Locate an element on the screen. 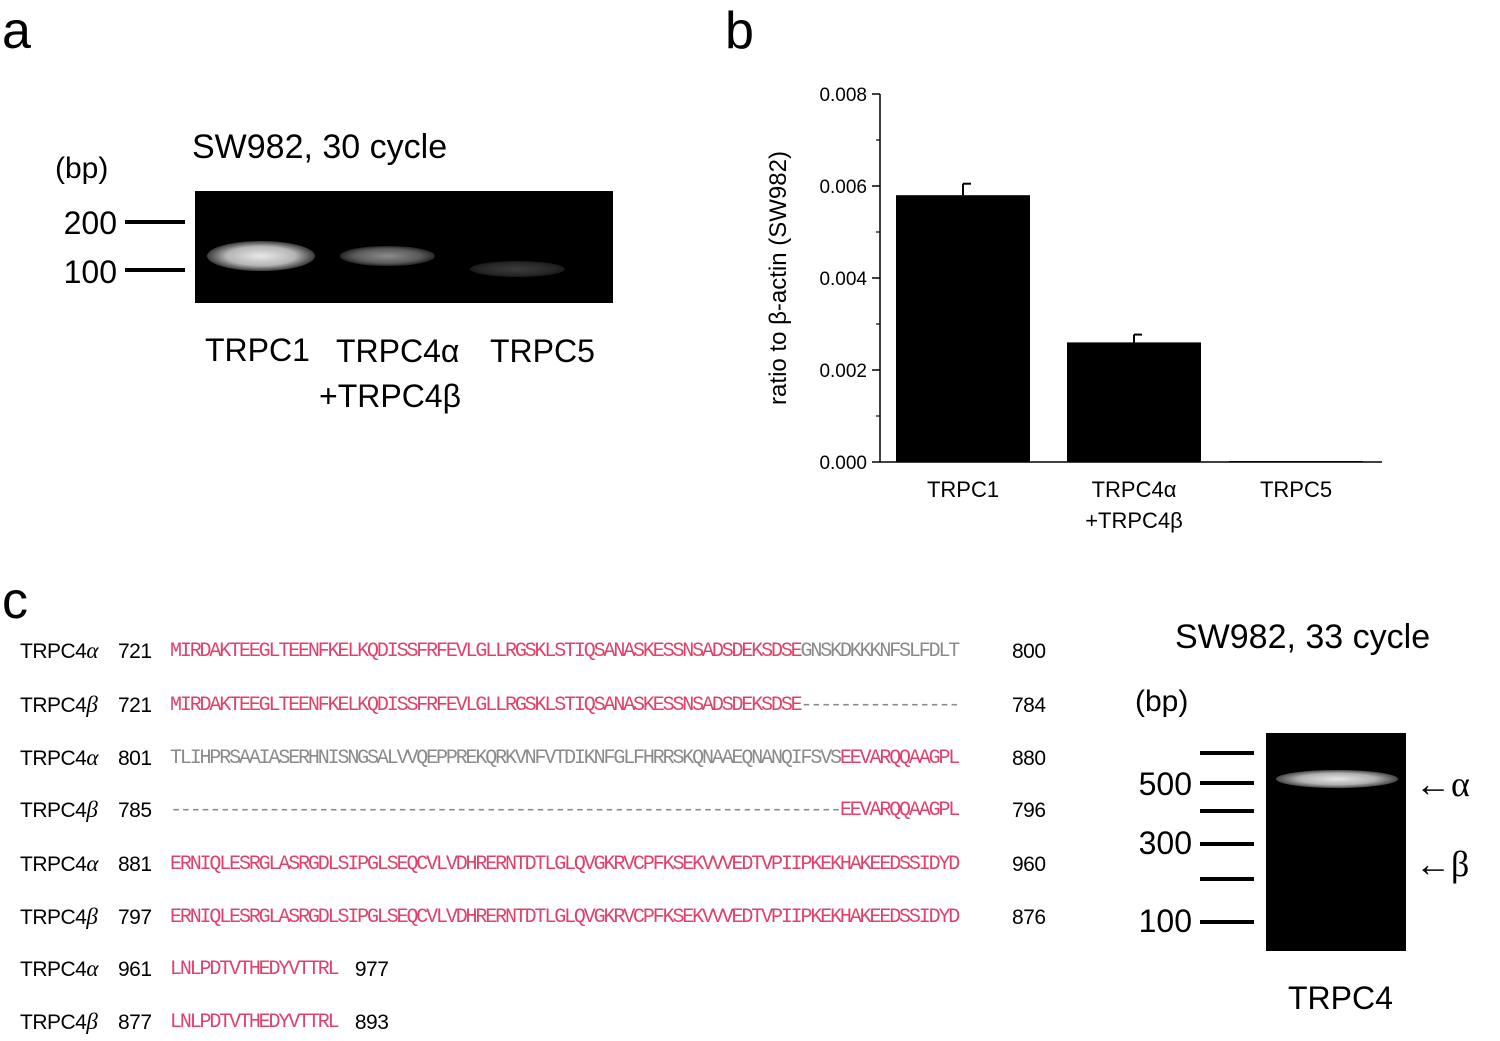 The height and width of the screenshot is (1041, 1500). gel-c-marker-100: 100 is located at coordinates (1165, 921).